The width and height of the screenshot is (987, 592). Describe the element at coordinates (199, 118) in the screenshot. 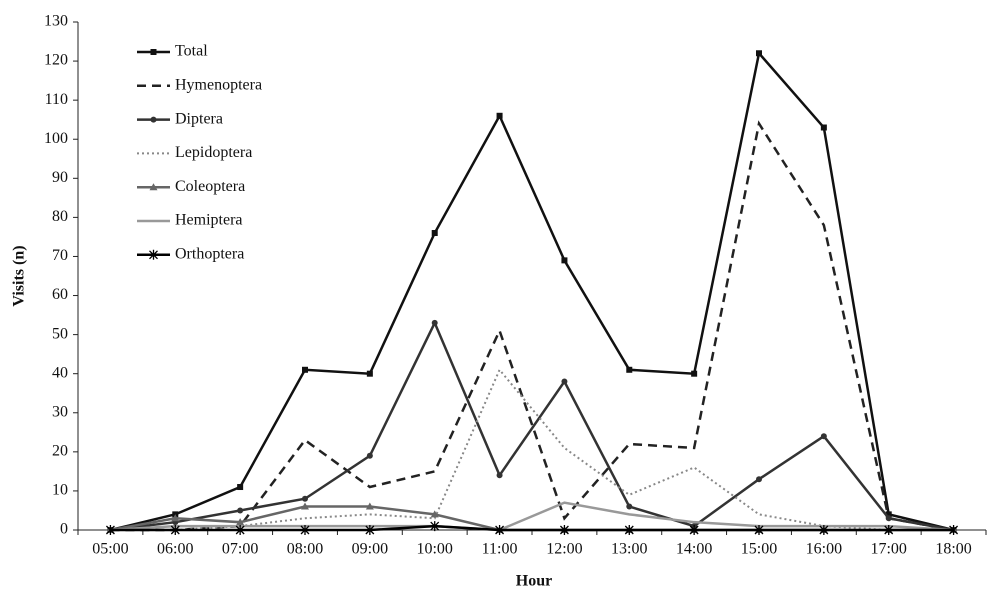

I see `legend-label: Diptera` at that location.